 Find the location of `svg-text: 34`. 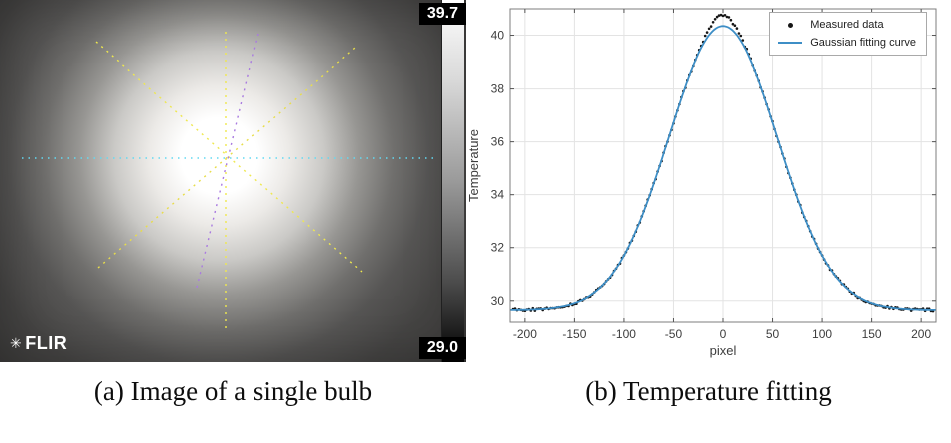

svg-text: 34 is located at coordinates (498, 195).